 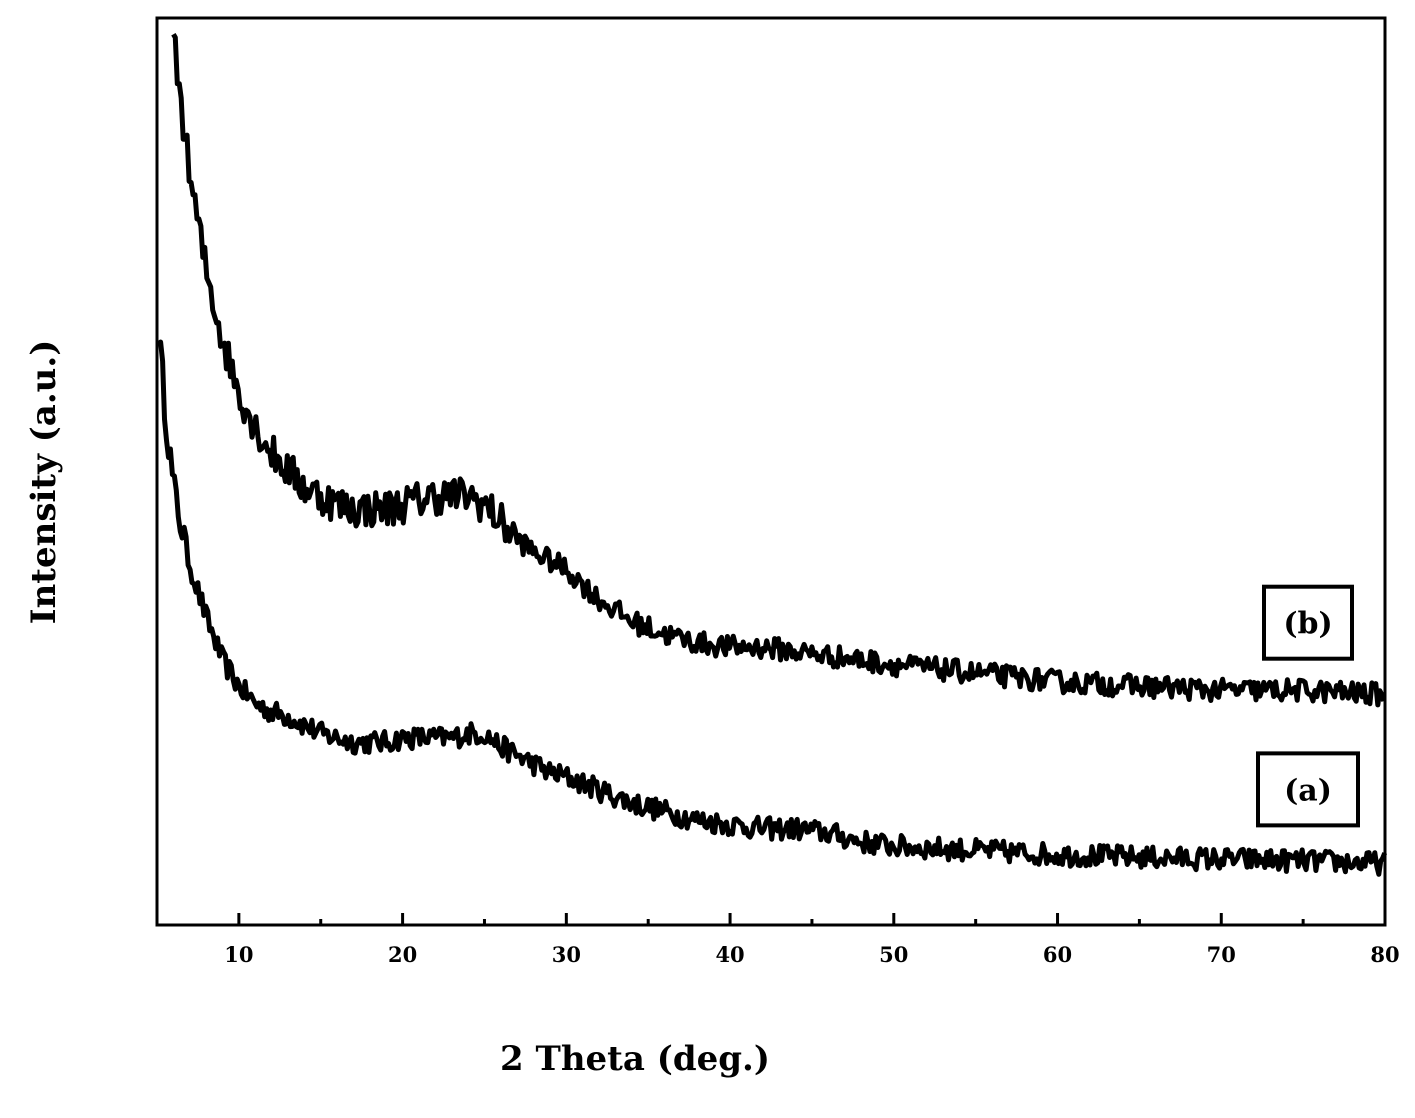 I want to click on x-axis-ticks: 10 20 30 40 50 60 70 80, so click(x=777, y=940).